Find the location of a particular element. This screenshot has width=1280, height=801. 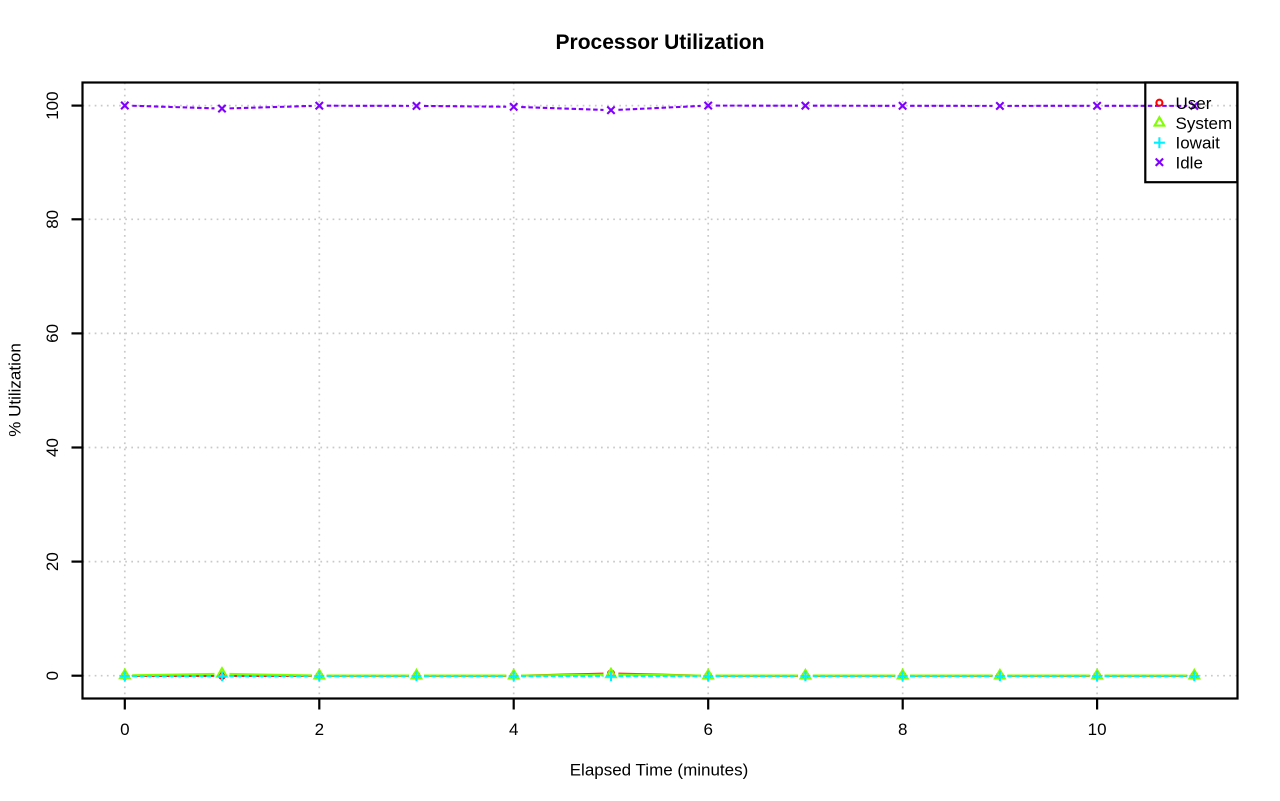

svg-text: 80 is located at coordinates (52, 219).